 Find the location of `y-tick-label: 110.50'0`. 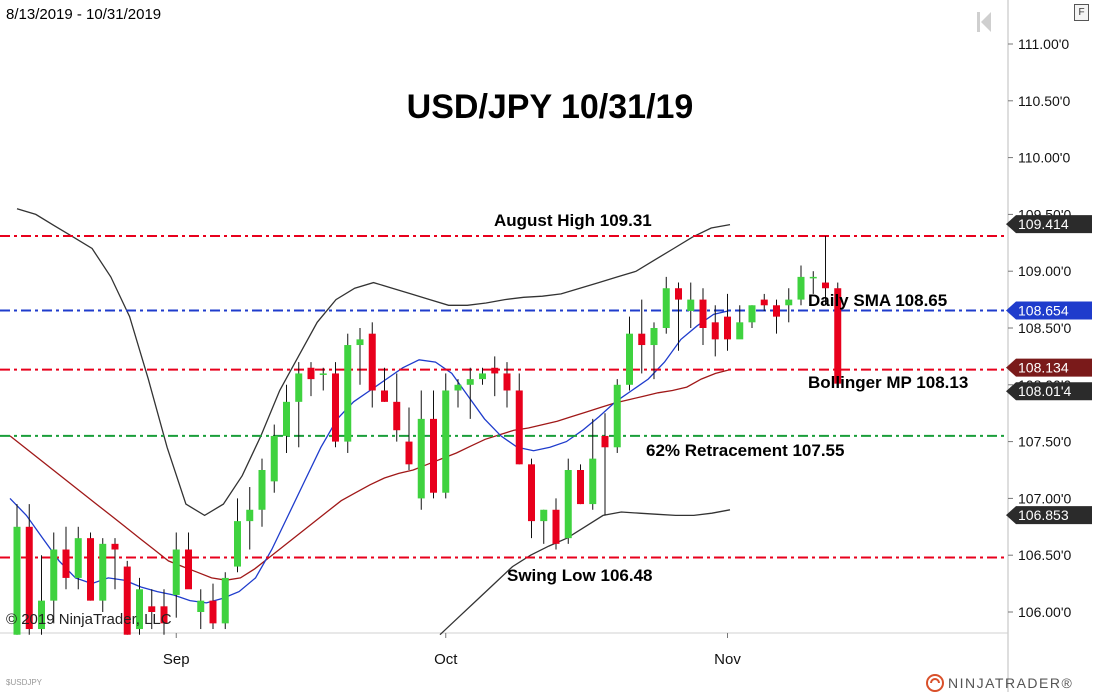

y-tick-label: 110.50'0 is located at coordinates (1044, 101).